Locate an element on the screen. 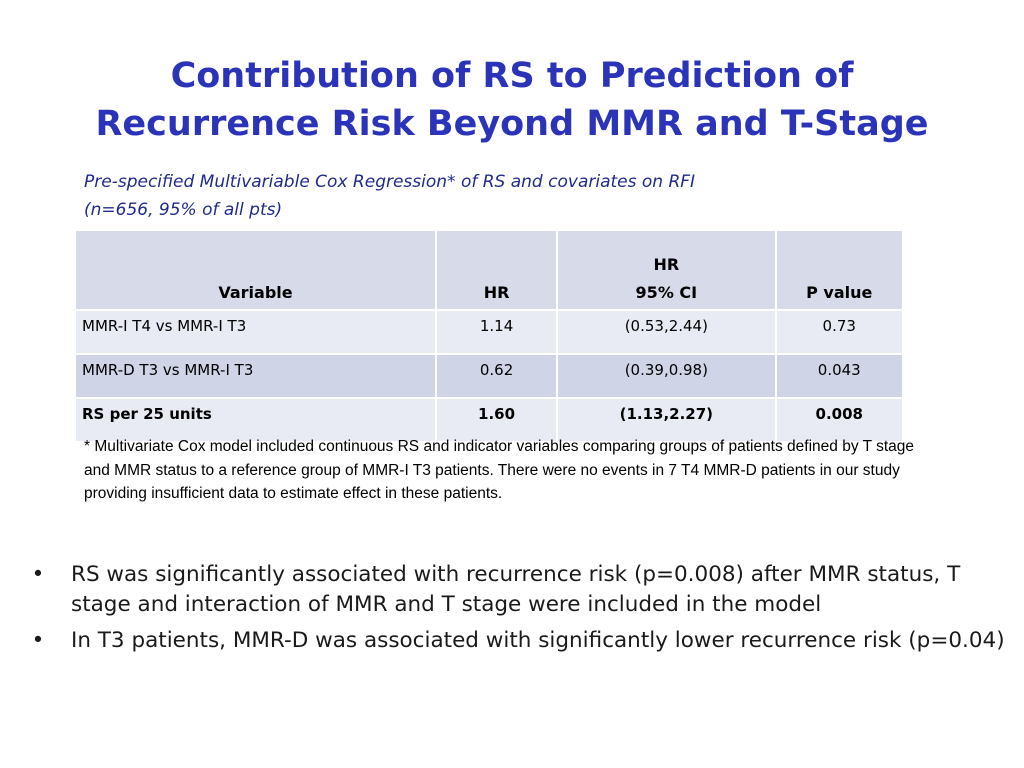 This screenshot has width=1024, height=768. cell-variable: MMR-D T3 vs MMR-I T3 is located at coordinates (255, 376).